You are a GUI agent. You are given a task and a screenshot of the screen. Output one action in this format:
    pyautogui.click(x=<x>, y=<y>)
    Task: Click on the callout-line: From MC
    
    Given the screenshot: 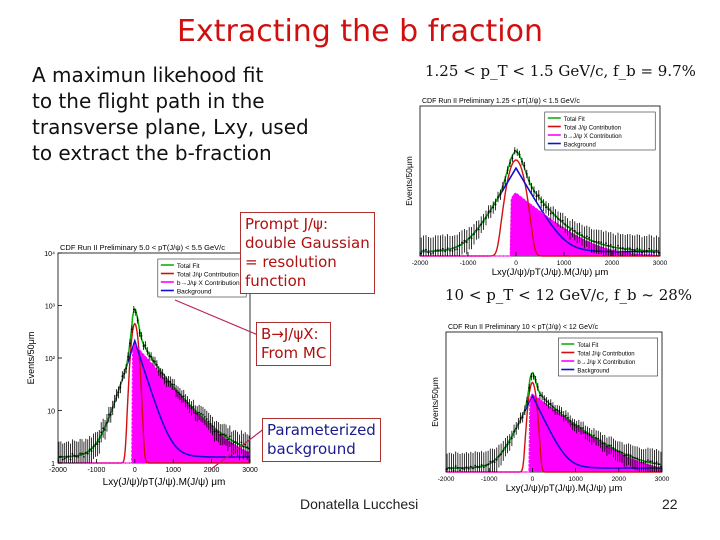 What is the action you would take?
    pyautogui.click(x=294, y=353)
    